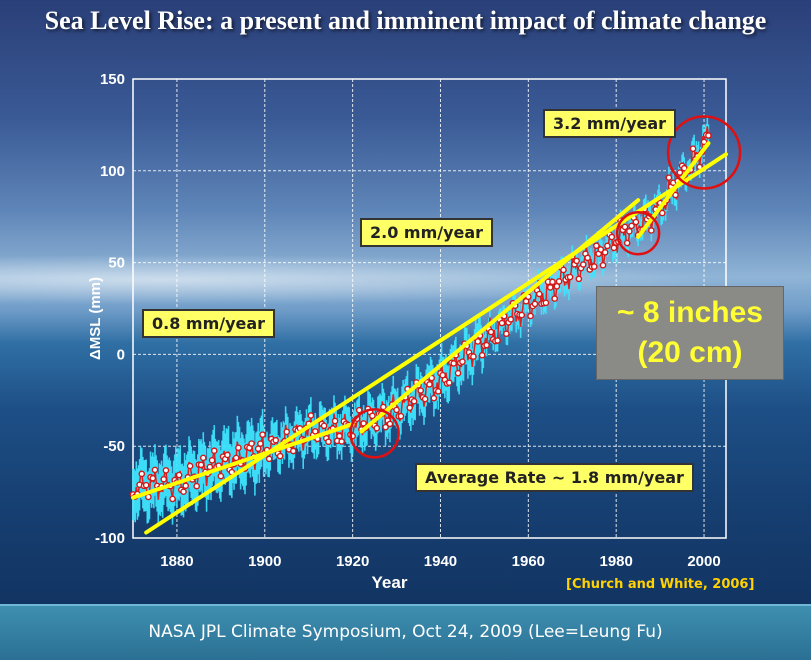 This screenshot has height=660, width=811. I want to click on citation: [Church and White, 2006], so click(660, 584).